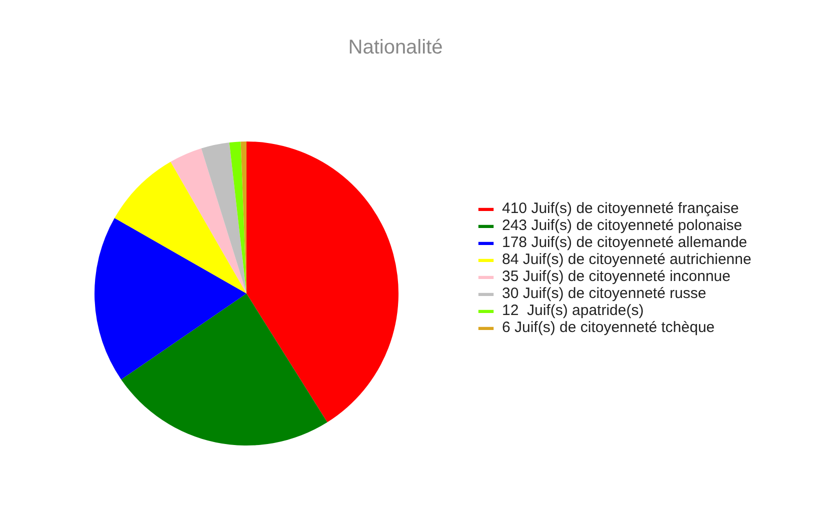 This screenshot has height=523, width=825. I want to click on legend-label: 35 Juif(s) de citoyenneté inconnue, so click(616, 276).